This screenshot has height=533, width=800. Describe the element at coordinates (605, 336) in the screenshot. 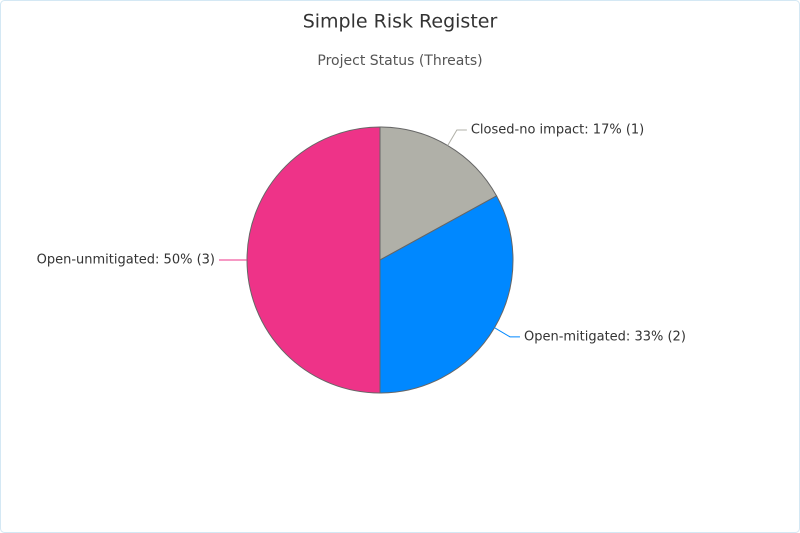

I see `slice-label: Open-mitigated: 33% (2)` at that location.